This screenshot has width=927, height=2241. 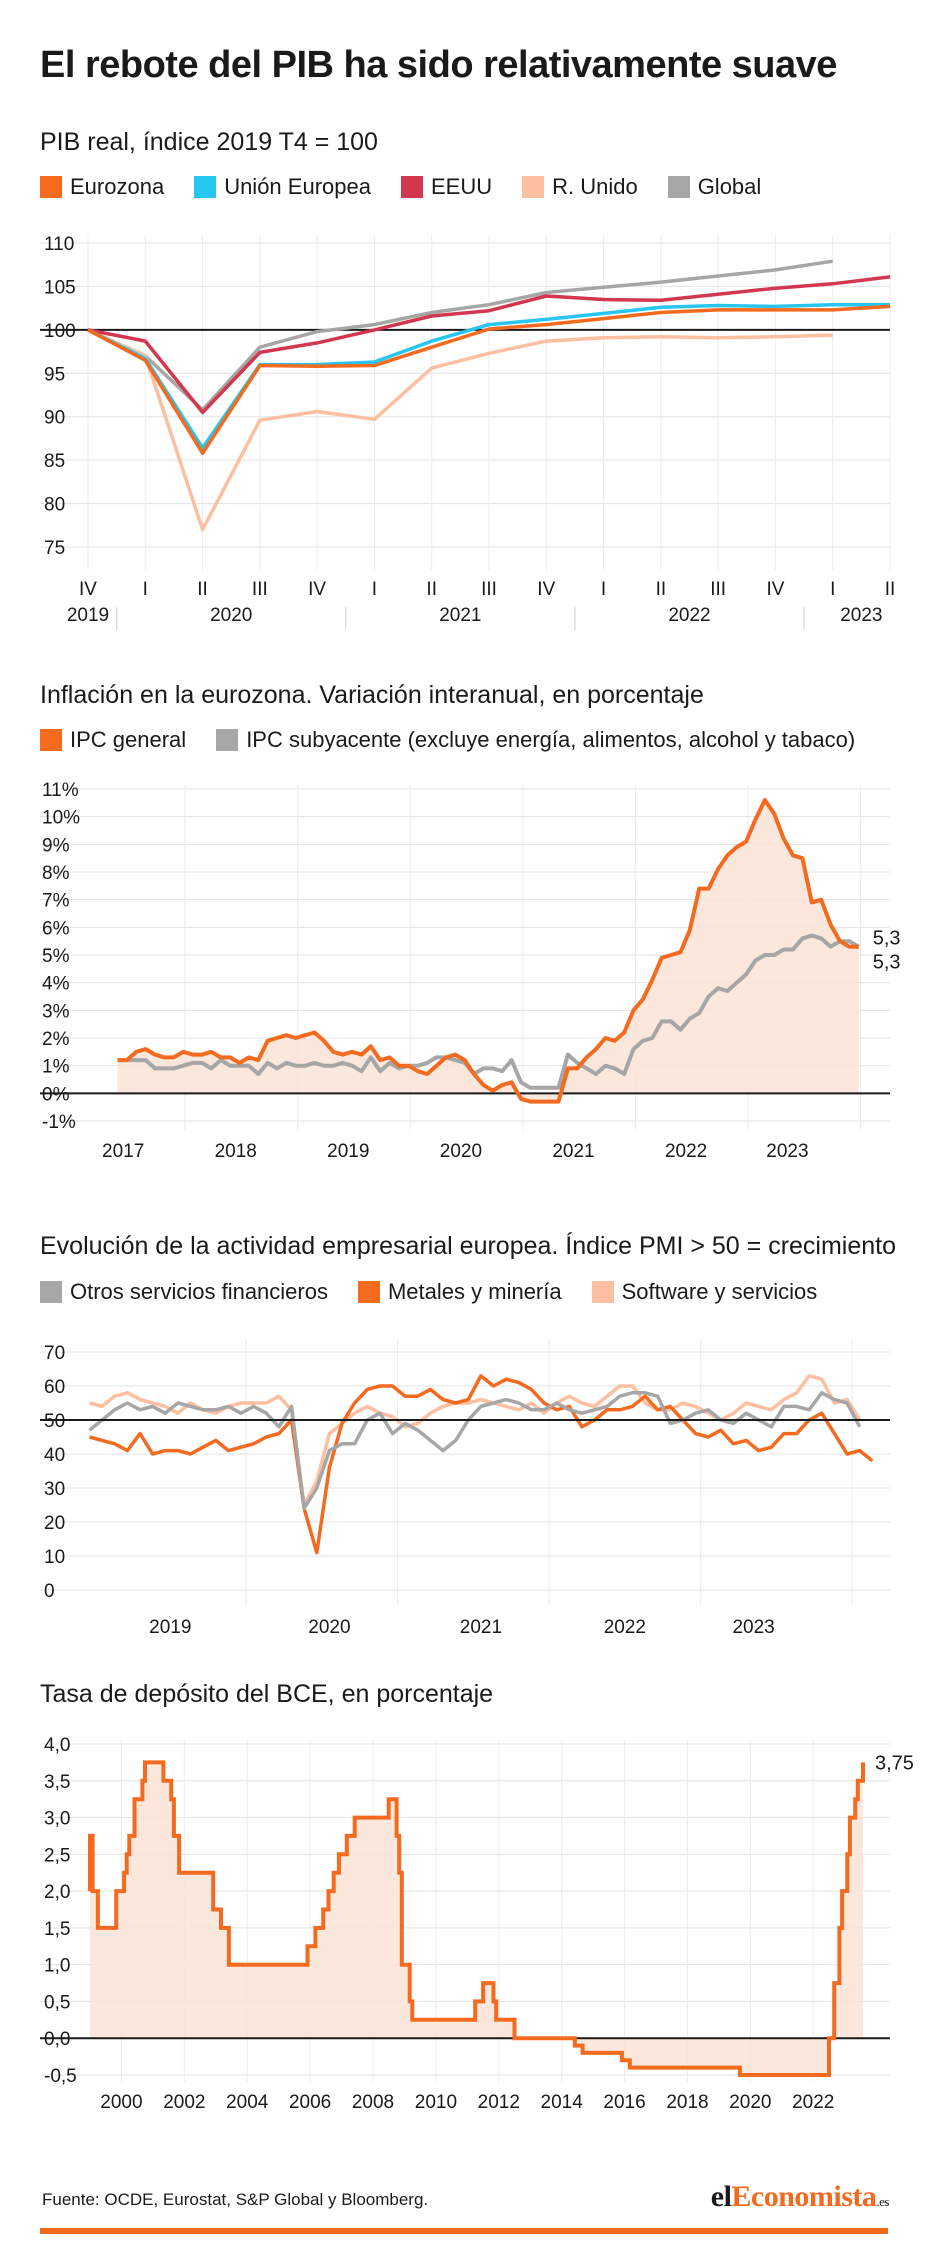 What do you see at coordinates (297, 186) in the screenshot?
I see `legend-label: Unión Europea` at bounding box center [297, 186].